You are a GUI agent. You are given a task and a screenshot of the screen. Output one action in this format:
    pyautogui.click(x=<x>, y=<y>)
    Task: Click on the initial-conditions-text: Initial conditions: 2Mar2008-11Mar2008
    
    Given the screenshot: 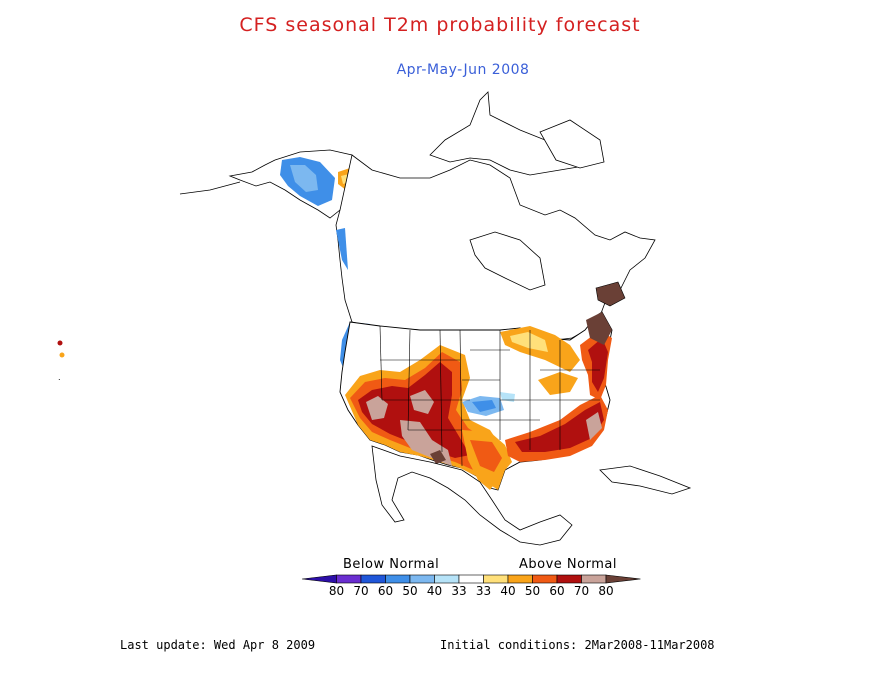 What is the action you would take?
    pyautogui.click(x=577, y=645)
    